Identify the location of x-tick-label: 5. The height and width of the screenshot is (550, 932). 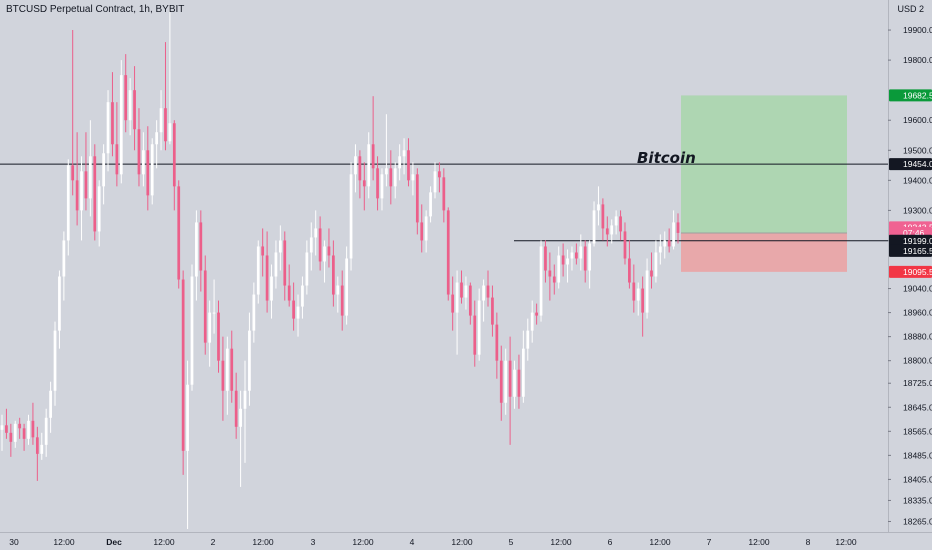
(511, 542).